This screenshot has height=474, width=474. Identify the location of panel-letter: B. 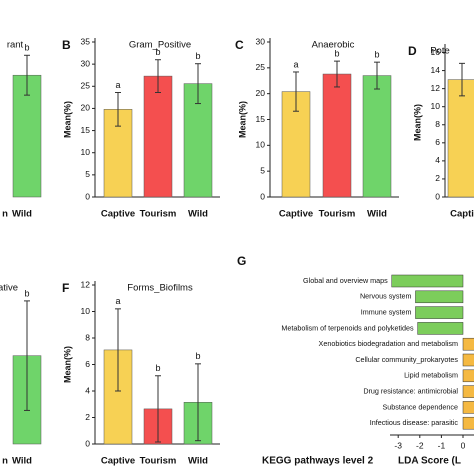
(66, 45).